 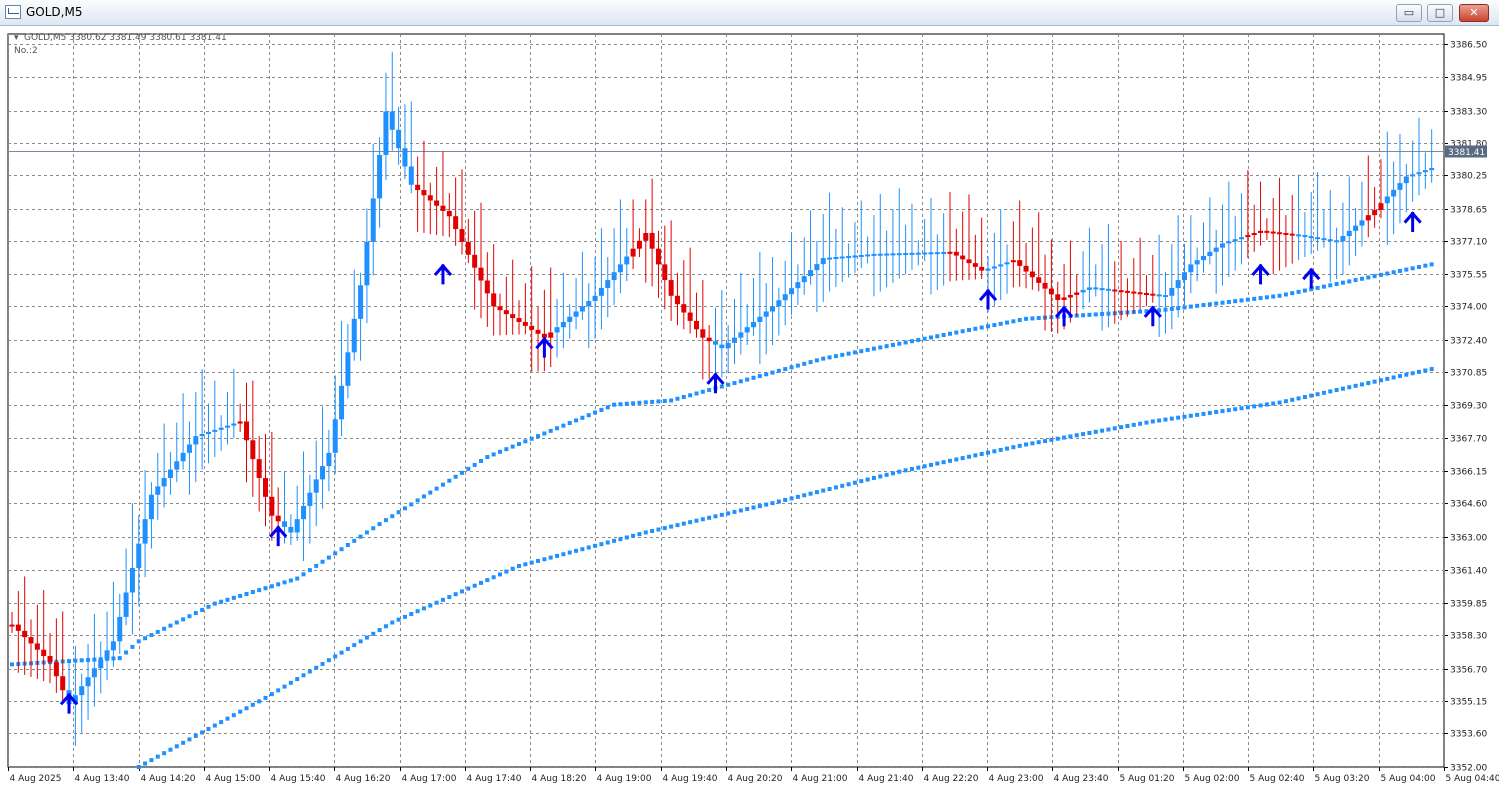 I want to click on maximize-button: □, so click(x=1440, y=13).